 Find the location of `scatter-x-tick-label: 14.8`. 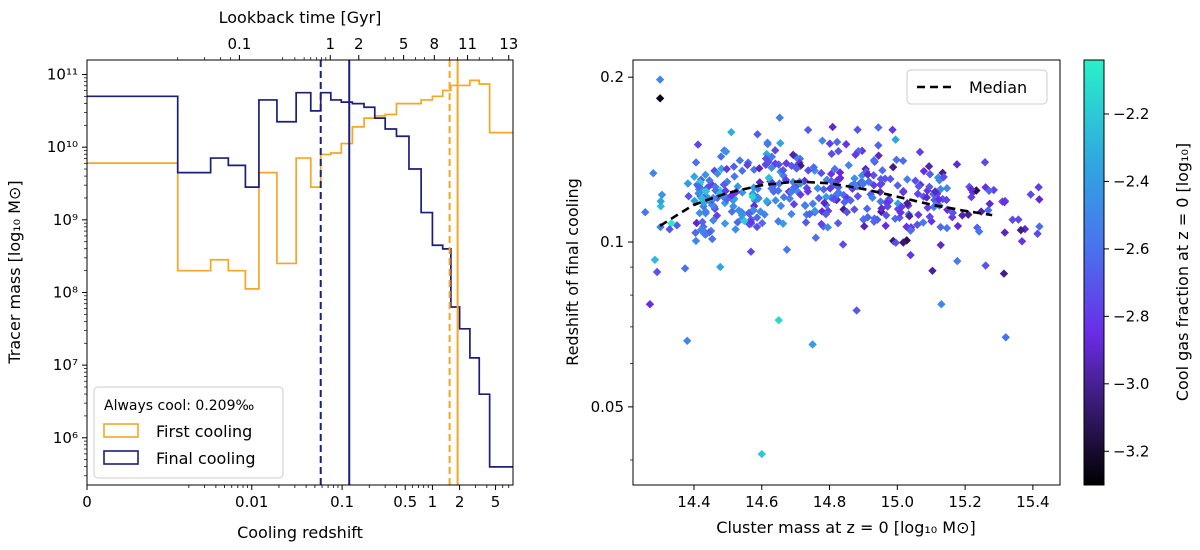

scatter-x-tick-label: 14.8 is located at coordinates (829, 502).